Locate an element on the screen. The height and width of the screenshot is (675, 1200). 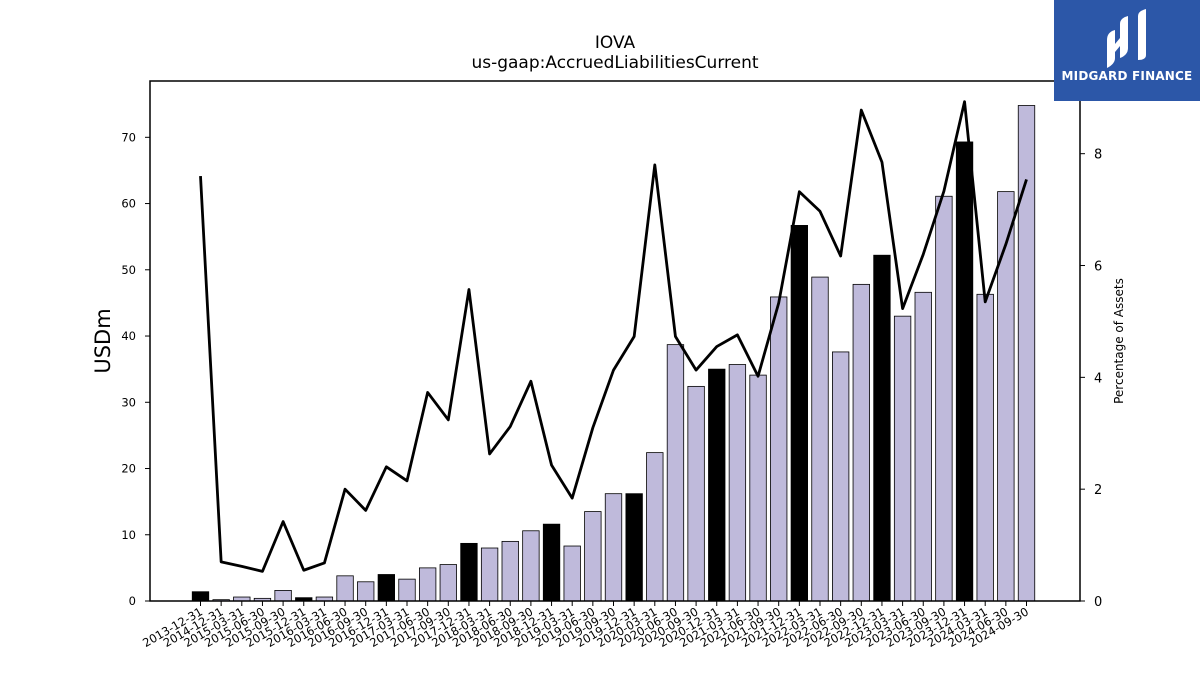
y-tick-label: 60 is located at coordinates (128, 204).